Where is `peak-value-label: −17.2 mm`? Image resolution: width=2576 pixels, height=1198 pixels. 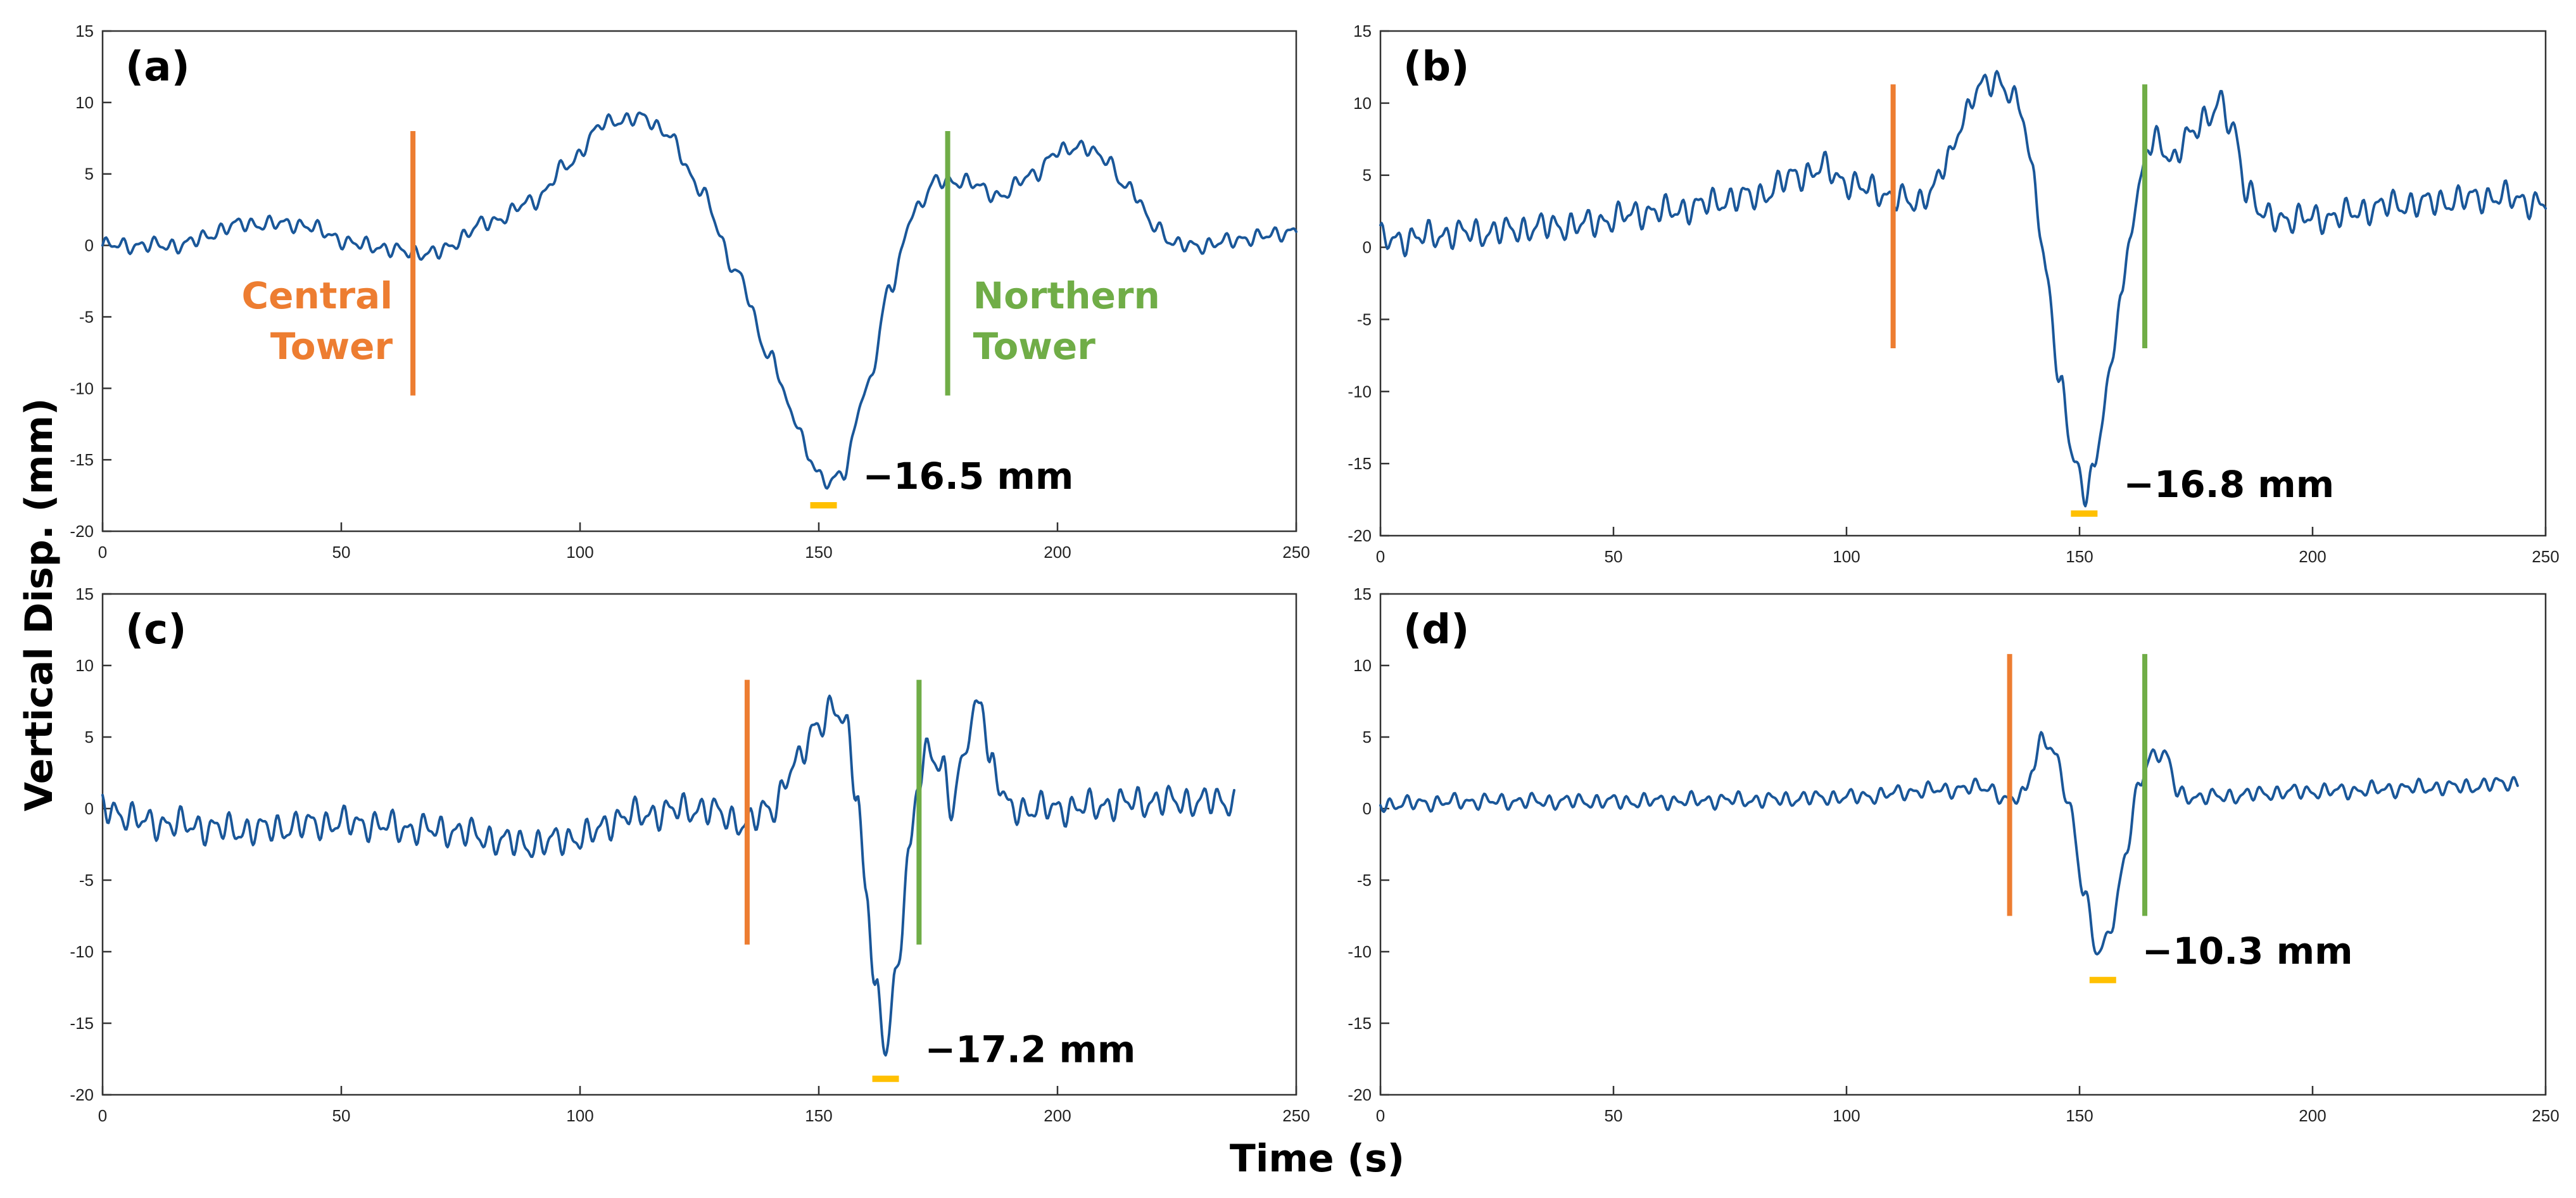 peak-value-label: −17.2 mm is located at coordinates (1030, 1049).